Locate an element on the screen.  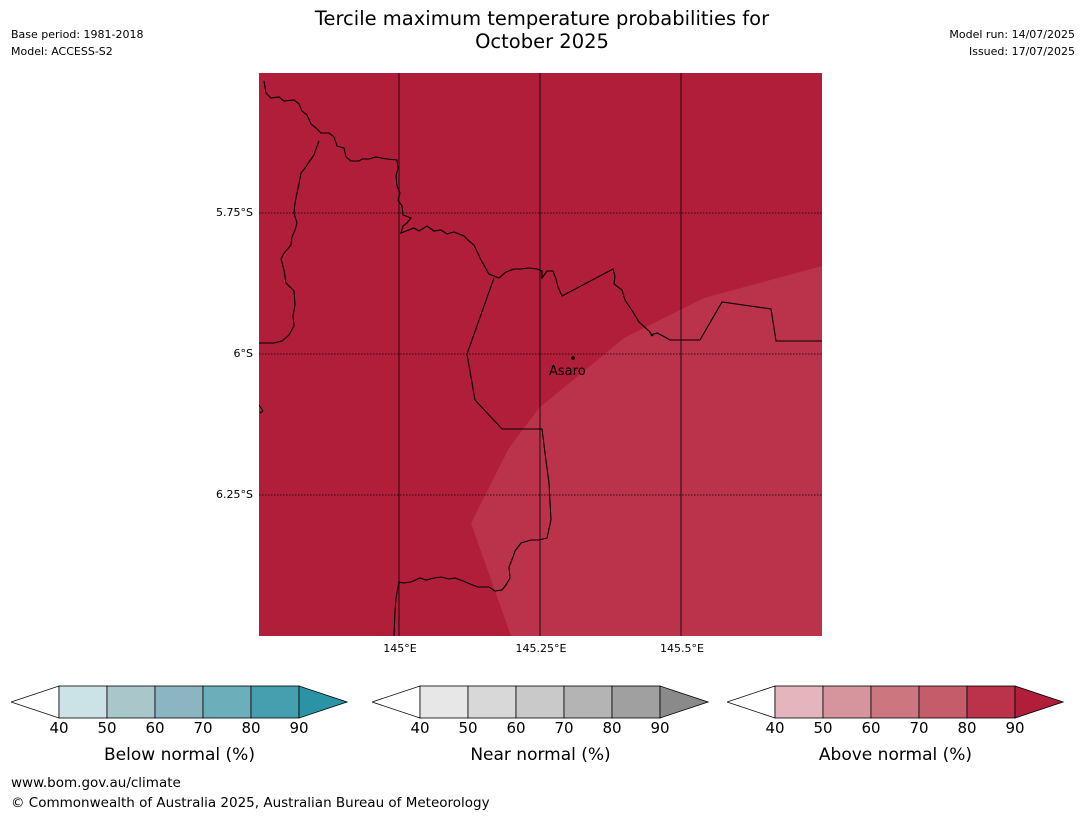
colorbar-label: Below normal (%) is located at coordinates (179, 755).